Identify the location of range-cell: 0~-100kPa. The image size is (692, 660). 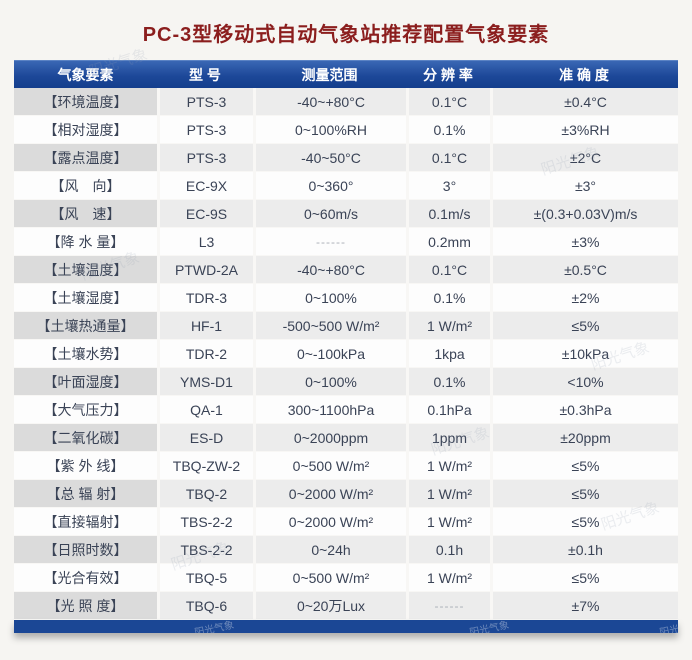
(329, 354).